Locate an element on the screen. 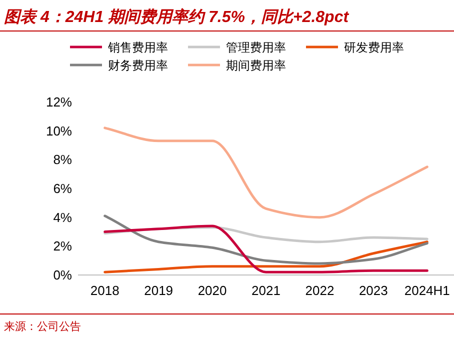  y-tick-label: 12% is located at coordinates (59, 102).